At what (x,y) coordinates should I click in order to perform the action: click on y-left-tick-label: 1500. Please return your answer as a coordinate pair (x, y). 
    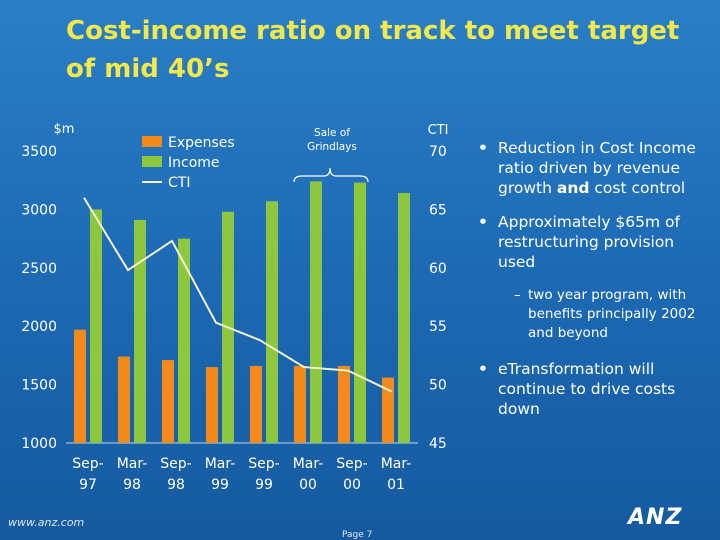
    Looking at the image, I should click on (39, 386).